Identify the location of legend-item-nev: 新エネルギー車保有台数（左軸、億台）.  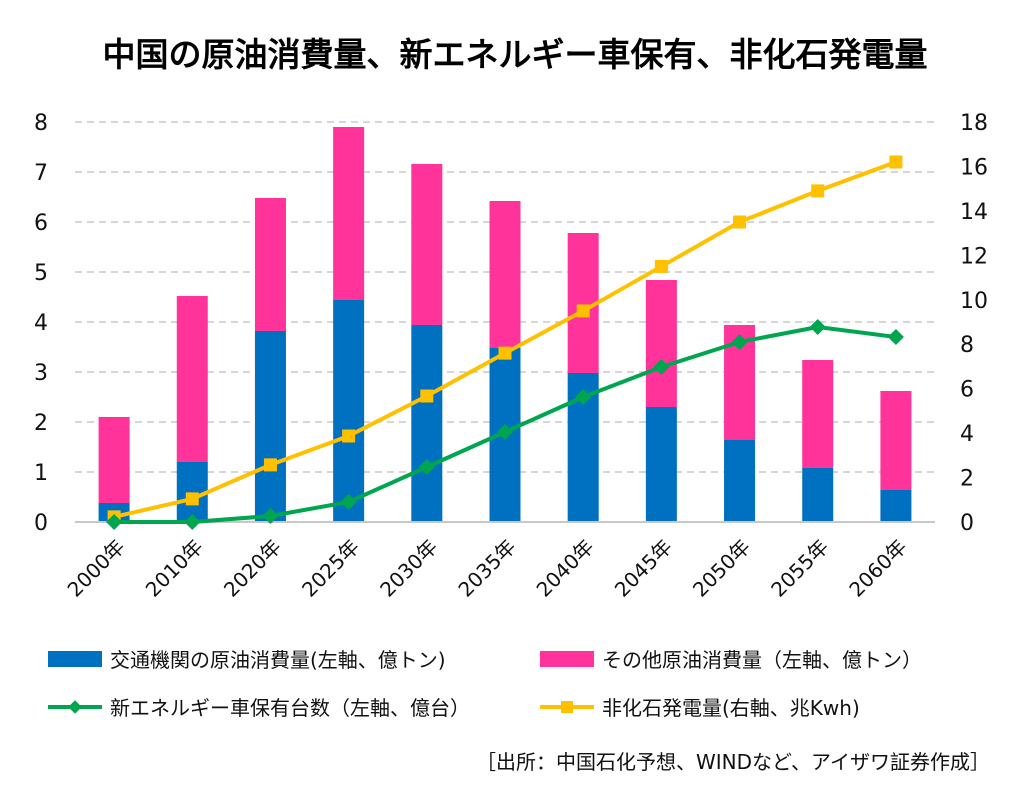
(259, 706).